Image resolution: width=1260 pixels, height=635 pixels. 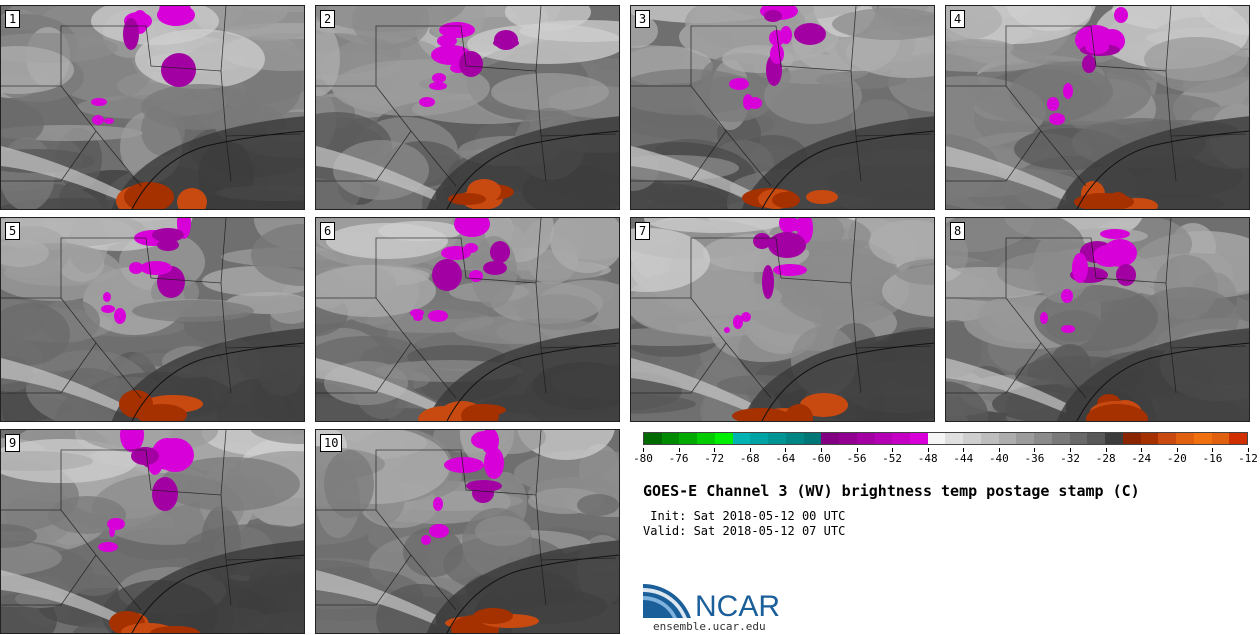 What do you see at coordinates (1034, 458) in the screenshot?
I see `colorbar-tick-label: -36` at bounding box center [1034, 458].